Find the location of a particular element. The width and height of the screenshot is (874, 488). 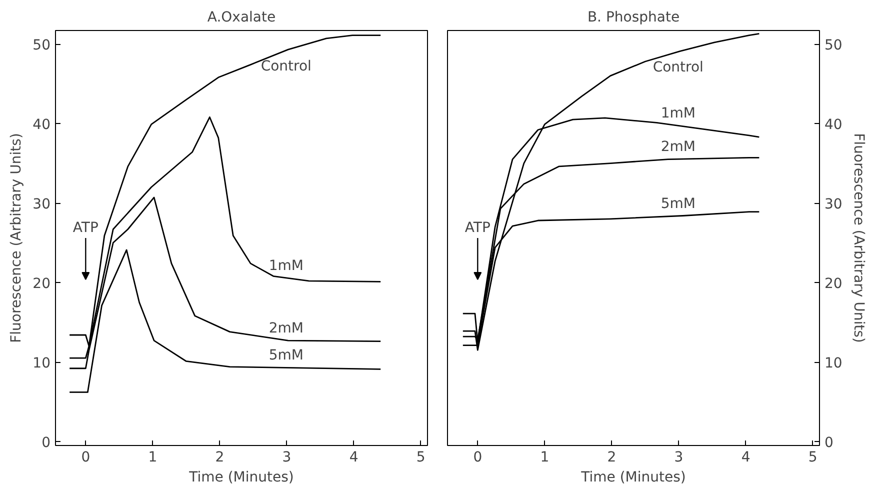

chart-title: A.Oxalate is located at coordinates (241, 18).